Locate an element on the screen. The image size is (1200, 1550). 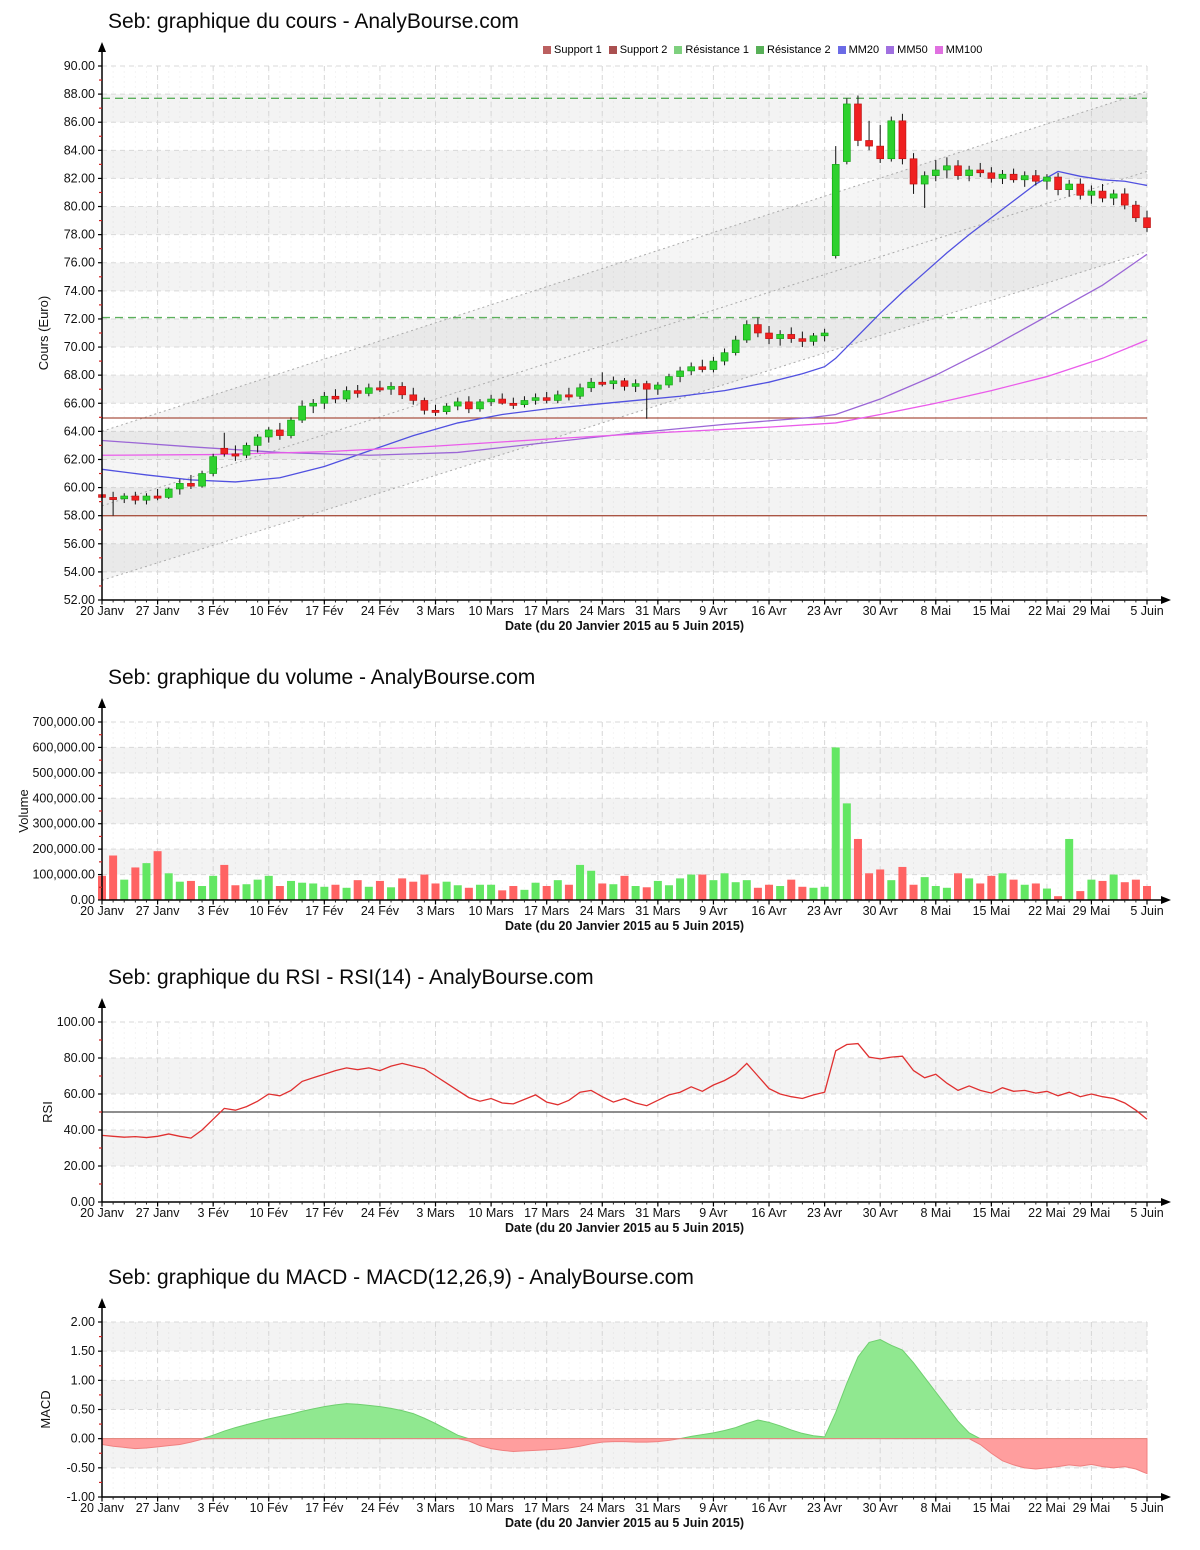
legend-item-résistance-2: Résistance 2 is located at coordinates (793, 50).